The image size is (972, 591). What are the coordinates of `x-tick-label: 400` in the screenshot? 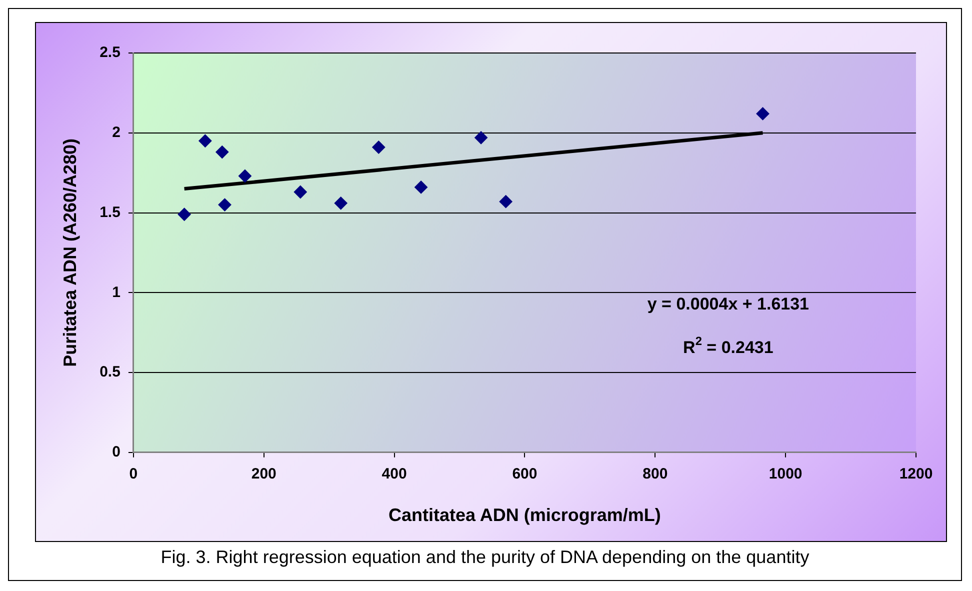 It's located at (394, 474).